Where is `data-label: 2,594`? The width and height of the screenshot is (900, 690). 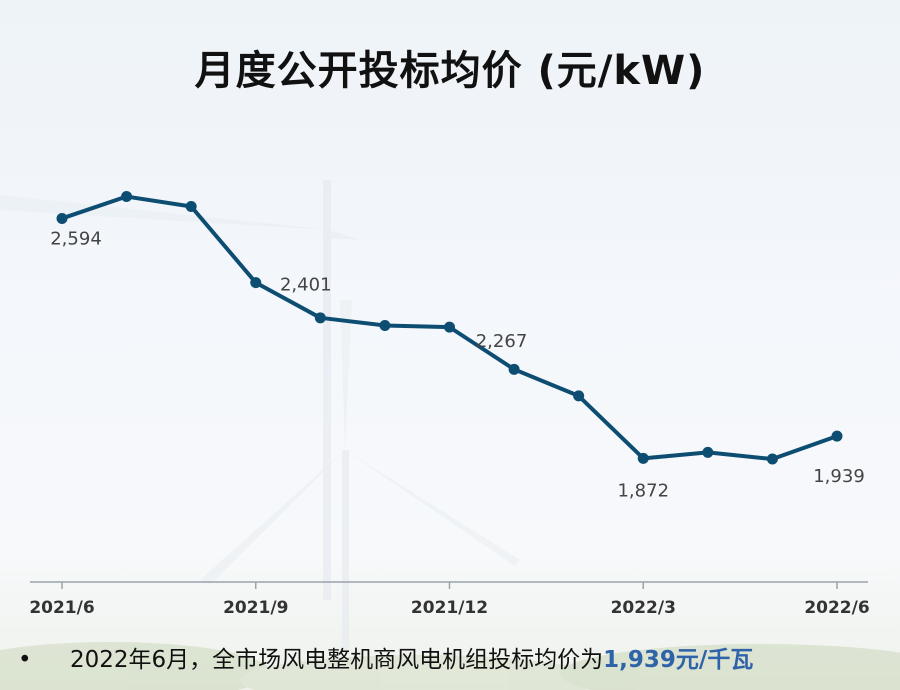
data-label: 2,594 is located at coordinates (76, 238).